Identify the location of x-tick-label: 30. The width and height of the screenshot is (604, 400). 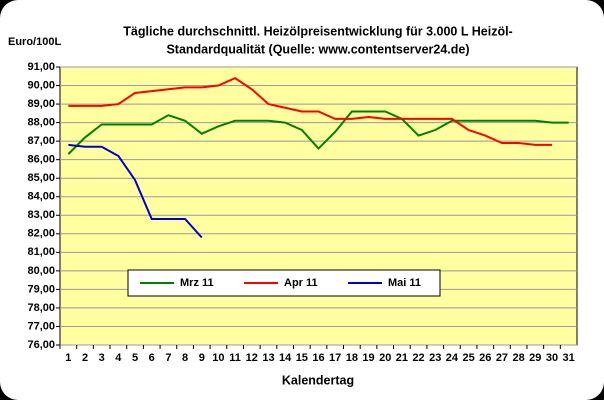
(552, 358).